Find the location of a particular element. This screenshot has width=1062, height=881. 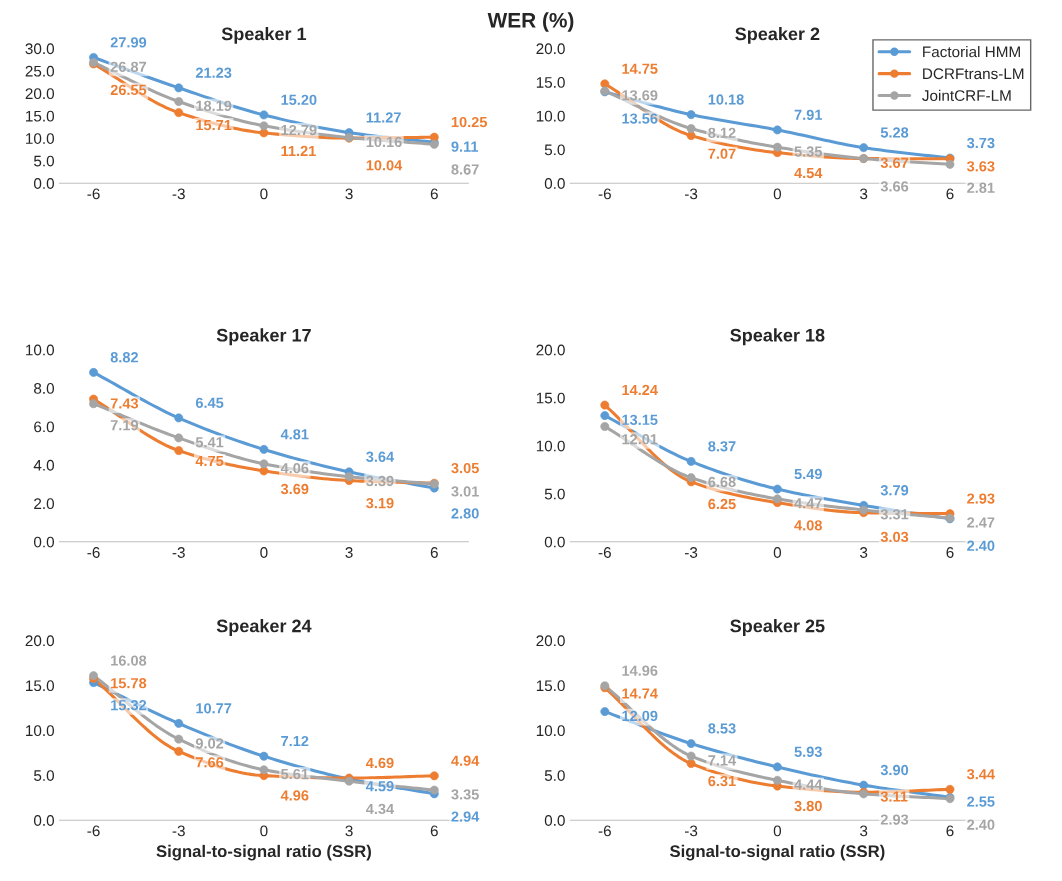

data-label: 3.31 is located at coordinates (894, 514).